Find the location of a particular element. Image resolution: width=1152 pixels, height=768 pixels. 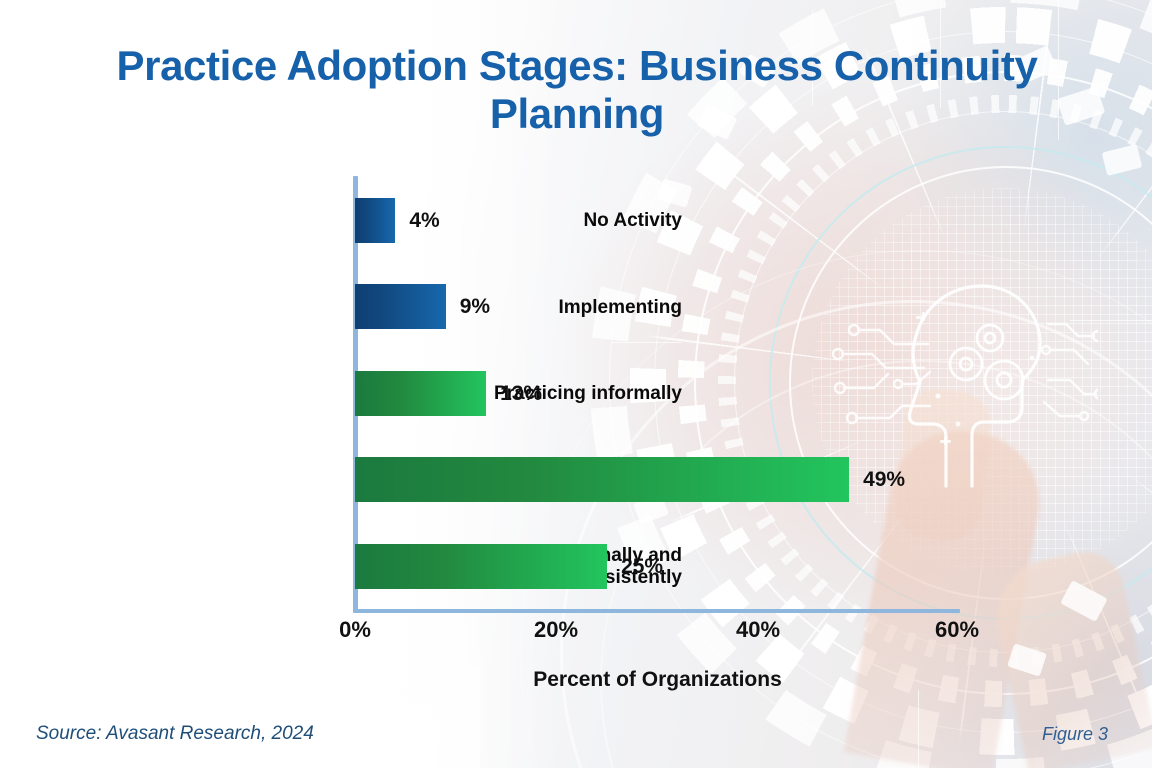

bar-value-label: 13% is located at coordinates (521, 393).